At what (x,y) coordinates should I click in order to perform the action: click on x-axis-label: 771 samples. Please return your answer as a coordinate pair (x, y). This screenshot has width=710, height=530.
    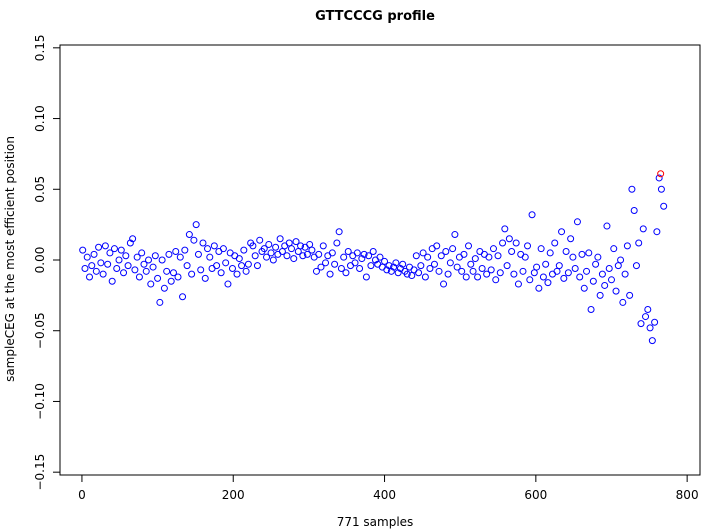
    Looking at the image, I should click on (375, 522).